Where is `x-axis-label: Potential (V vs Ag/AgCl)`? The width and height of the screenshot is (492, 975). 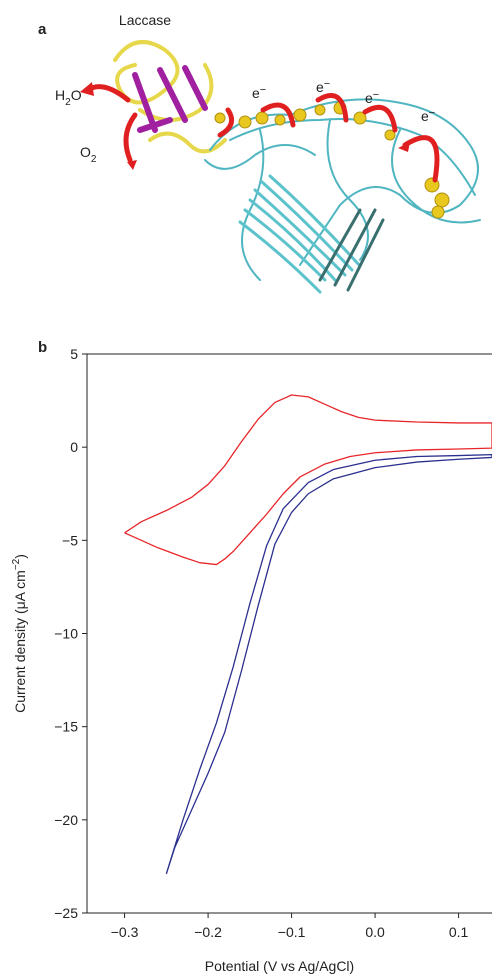 x-axis-label: Potential (V vs Ag/AgCl) is located at coordinates (279, 966).